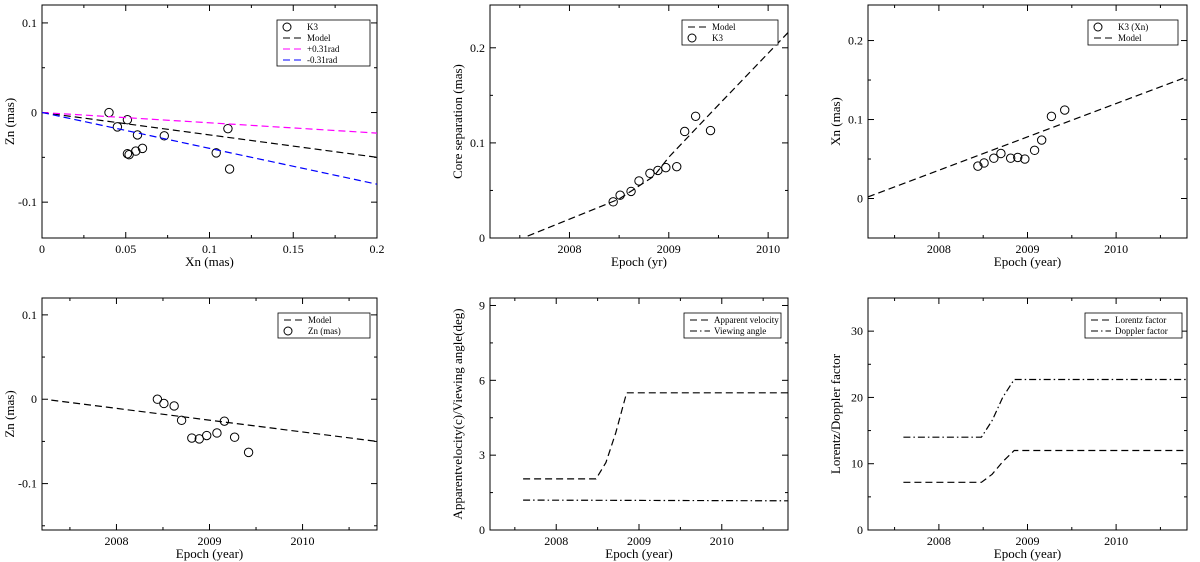 The width and height of the screenshot is (1200, 562). What do you see at coordinates (482, 380) in the screenshot?
I see `y-tick-label: 6` at bounding box center [482, 380].